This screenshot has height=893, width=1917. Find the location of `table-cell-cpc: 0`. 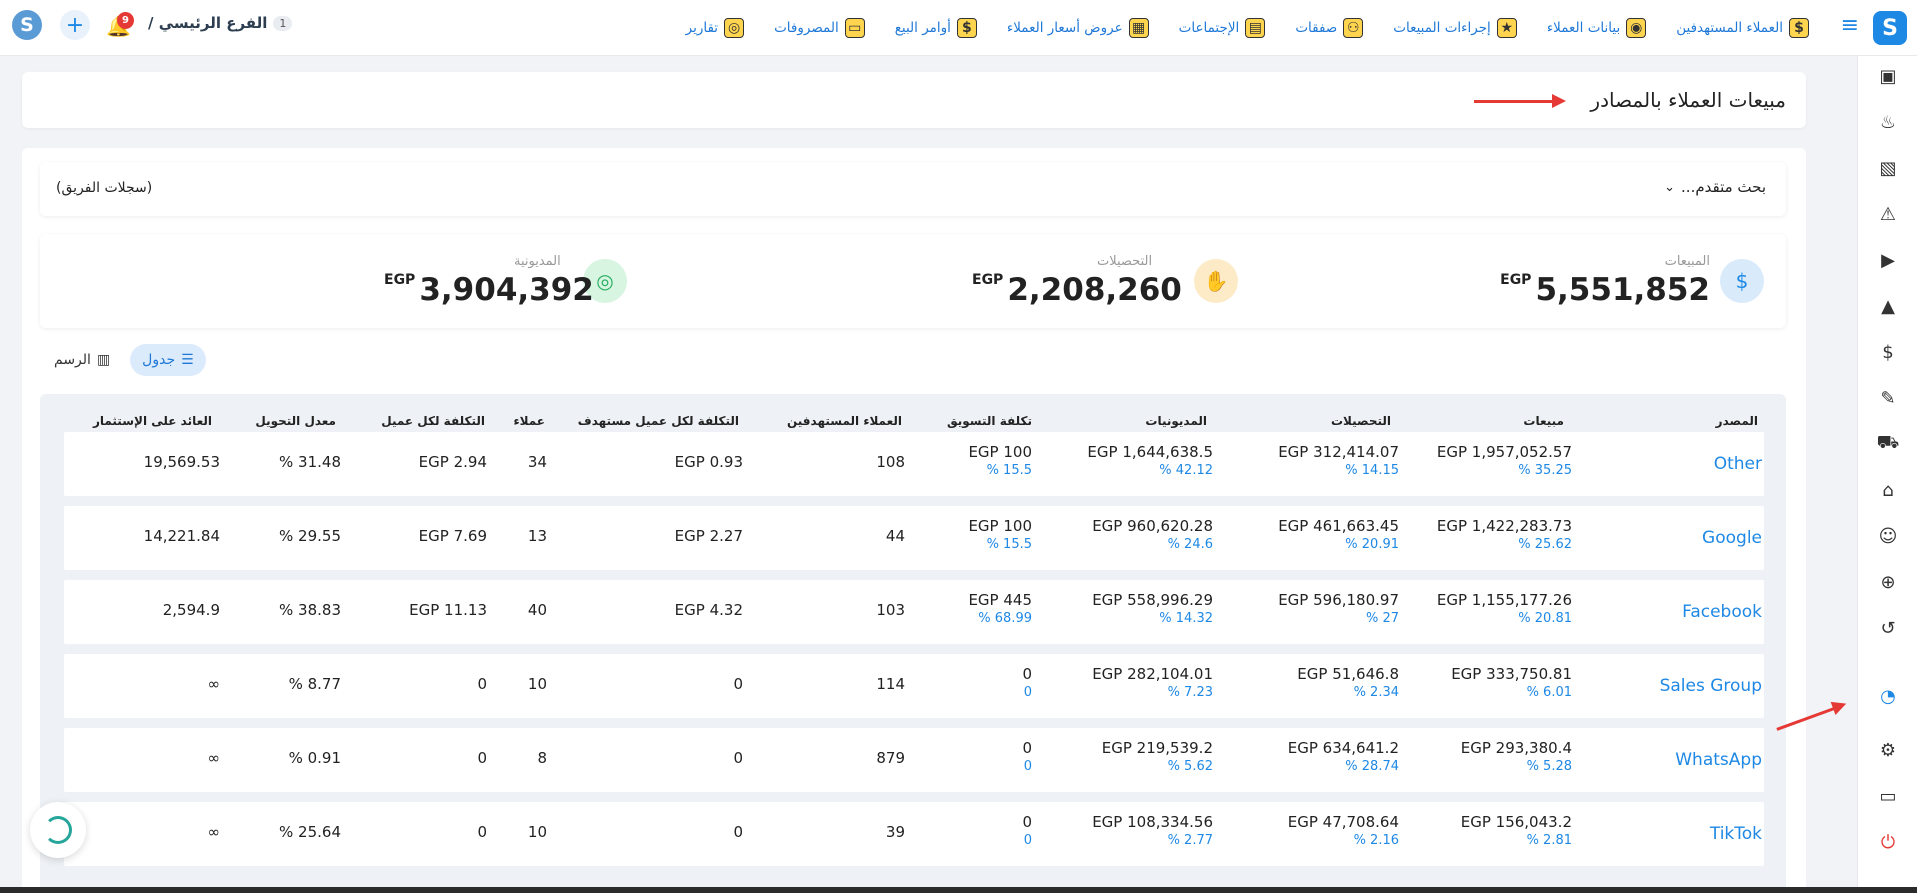

table-cell-cpc: 0 is located at coordinates (482, 832).